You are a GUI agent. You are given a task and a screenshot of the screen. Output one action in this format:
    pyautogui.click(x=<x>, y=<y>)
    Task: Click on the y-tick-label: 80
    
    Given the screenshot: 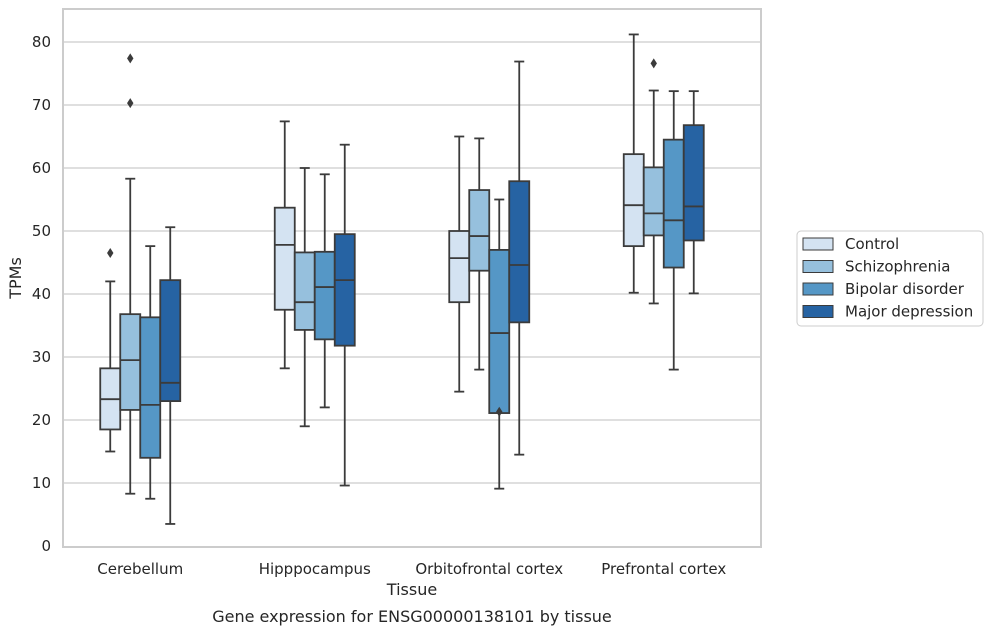 What is the action you would take?
    pyautogui.click(x=41, y=42)
    